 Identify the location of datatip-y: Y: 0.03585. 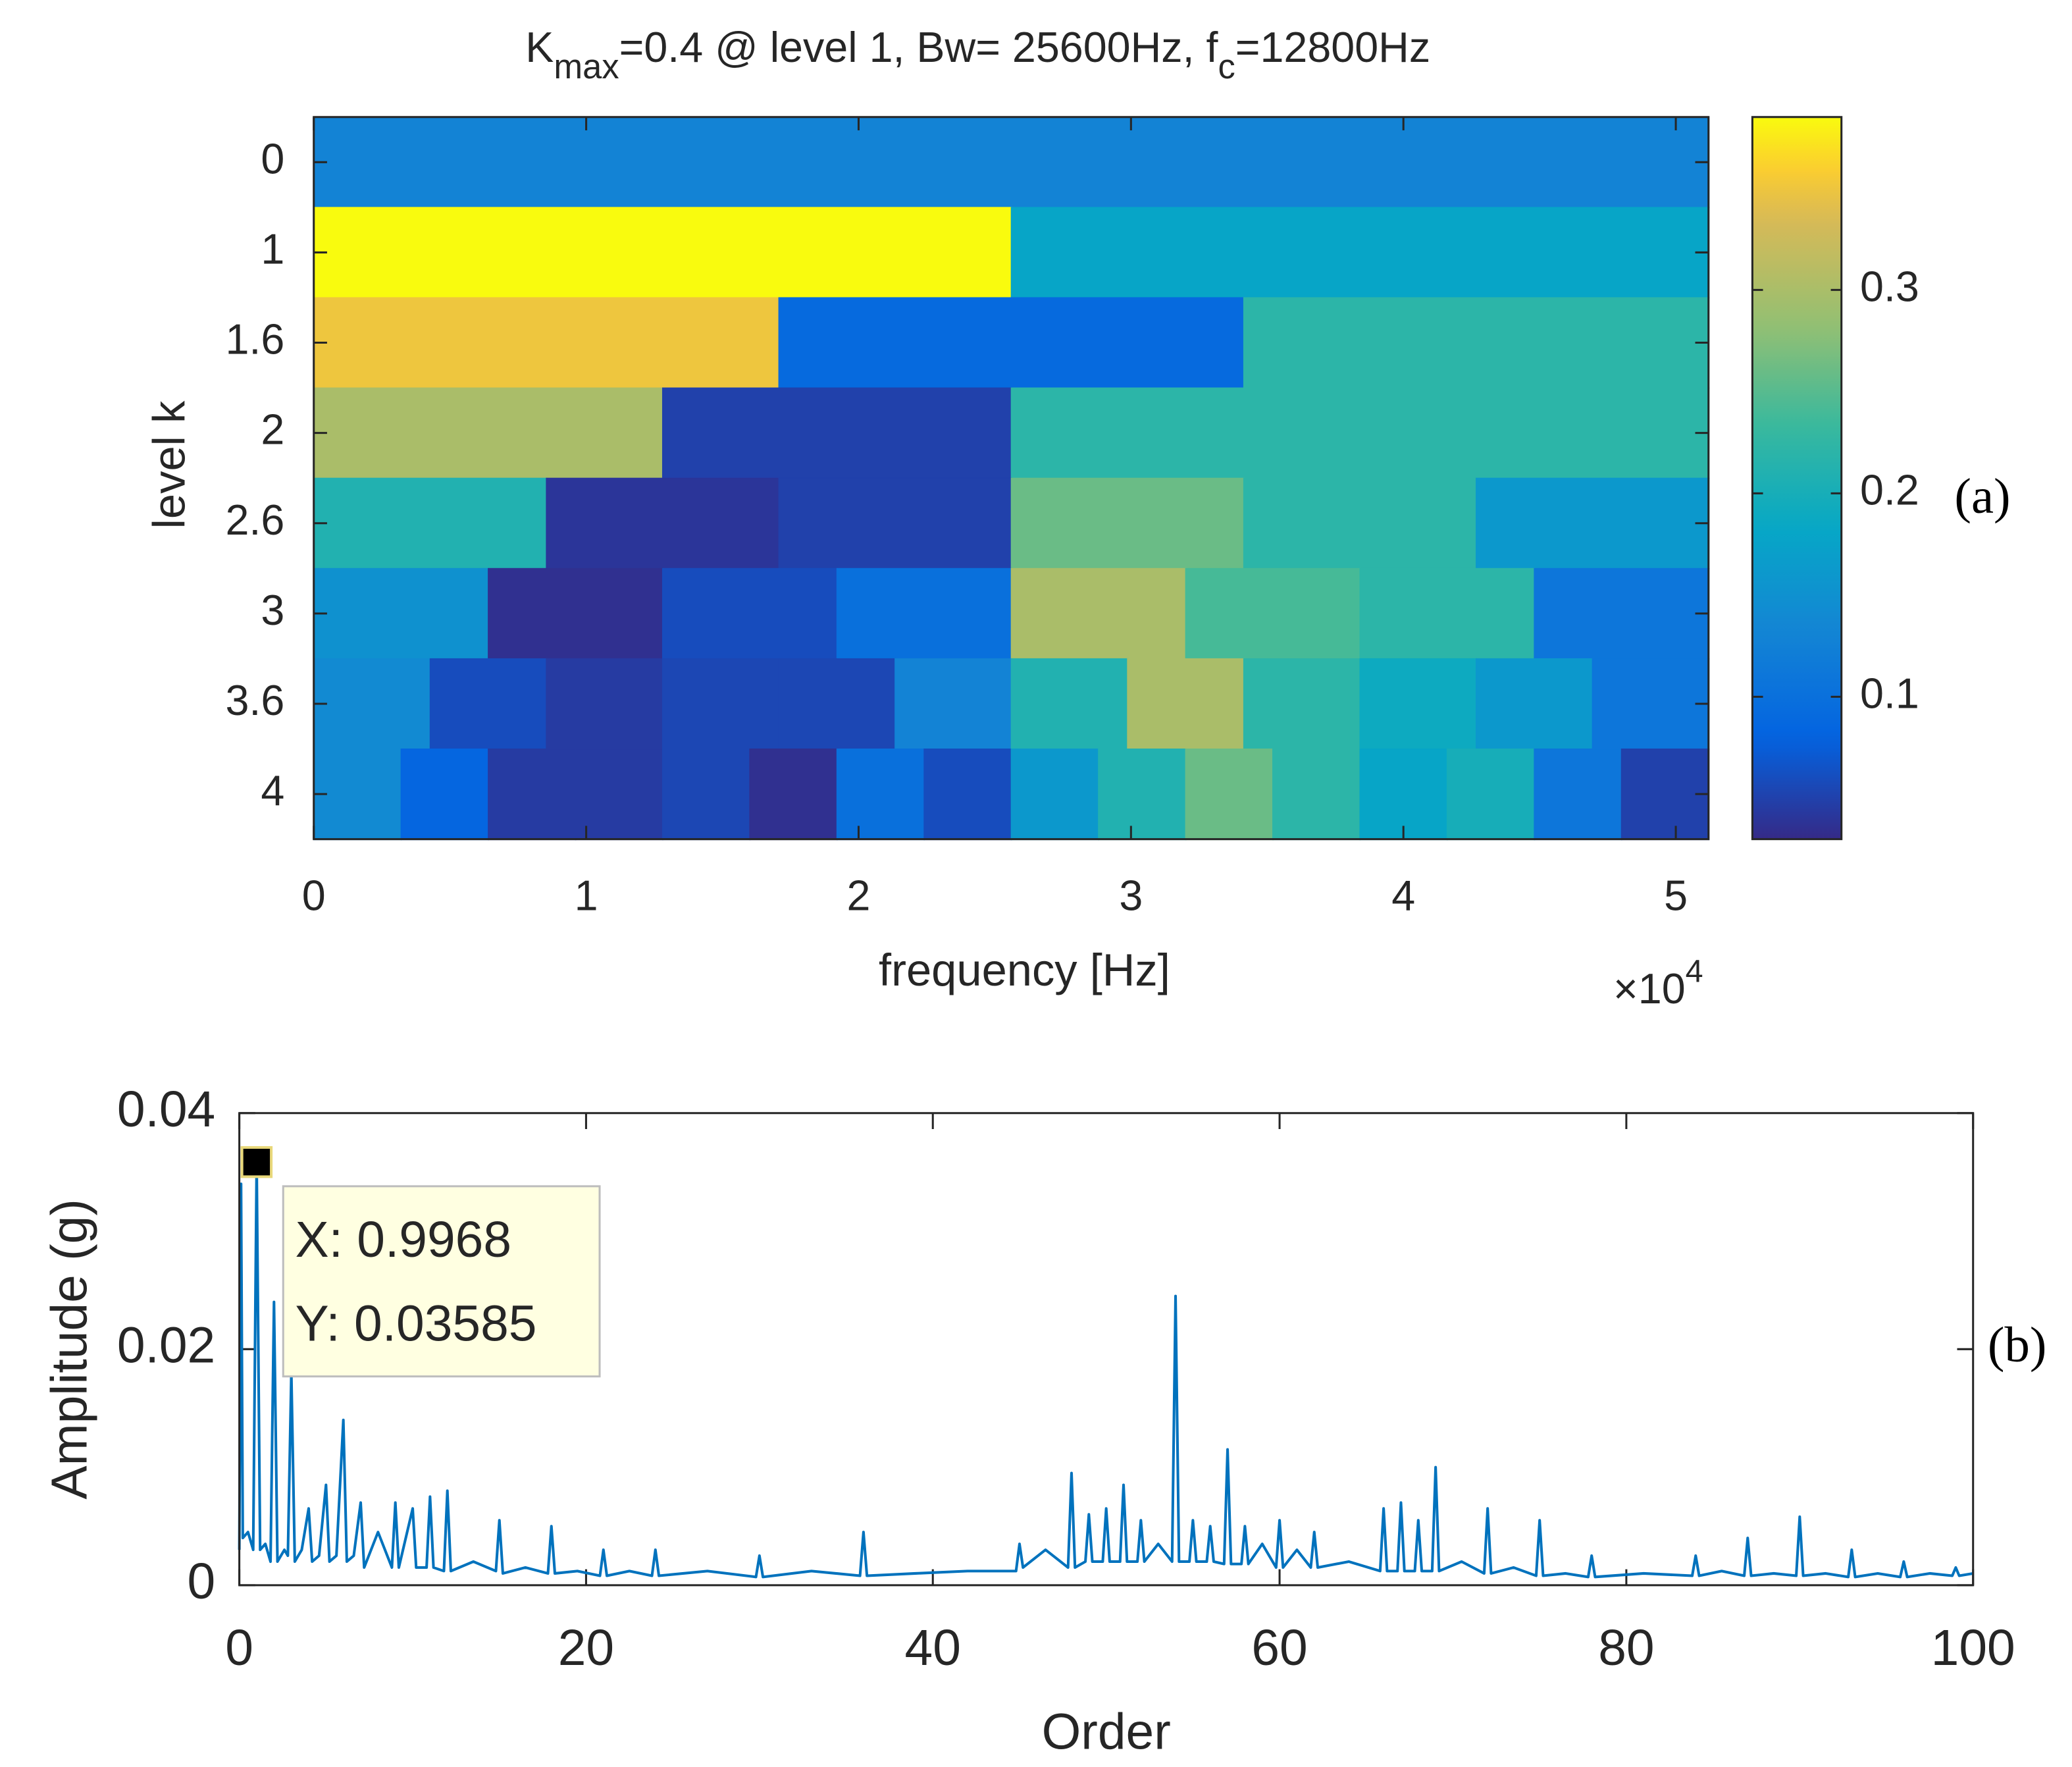
(416, 1324).